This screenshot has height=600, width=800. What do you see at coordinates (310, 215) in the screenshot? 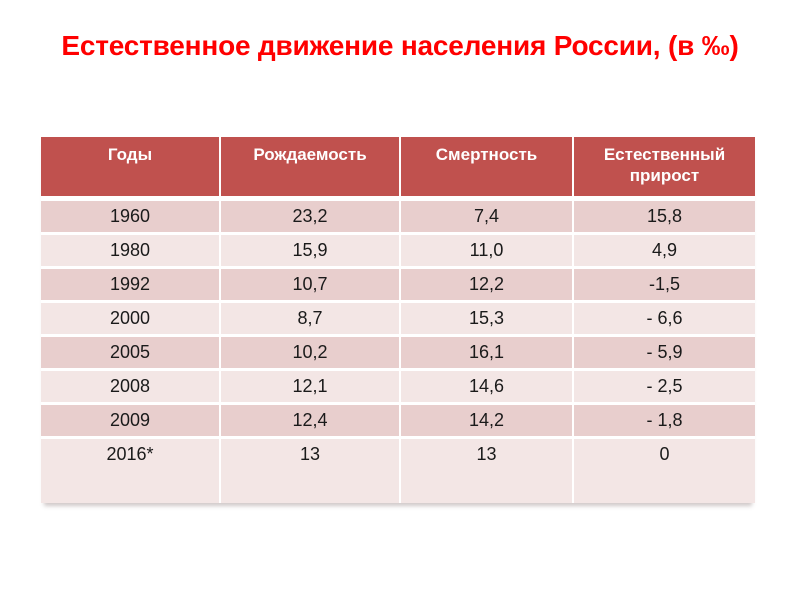
I see `cell-birth-rate: 23,2` at bounding box center [310, 215].